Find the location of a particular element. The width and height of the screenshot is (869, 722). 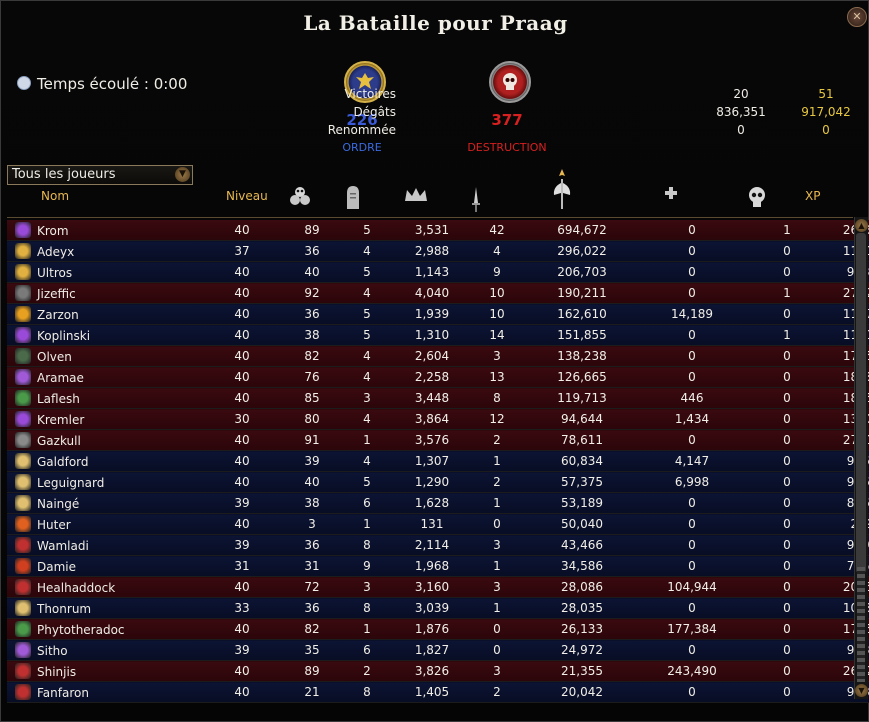

cell-kills: 72 is located at coordinates (312, 587).